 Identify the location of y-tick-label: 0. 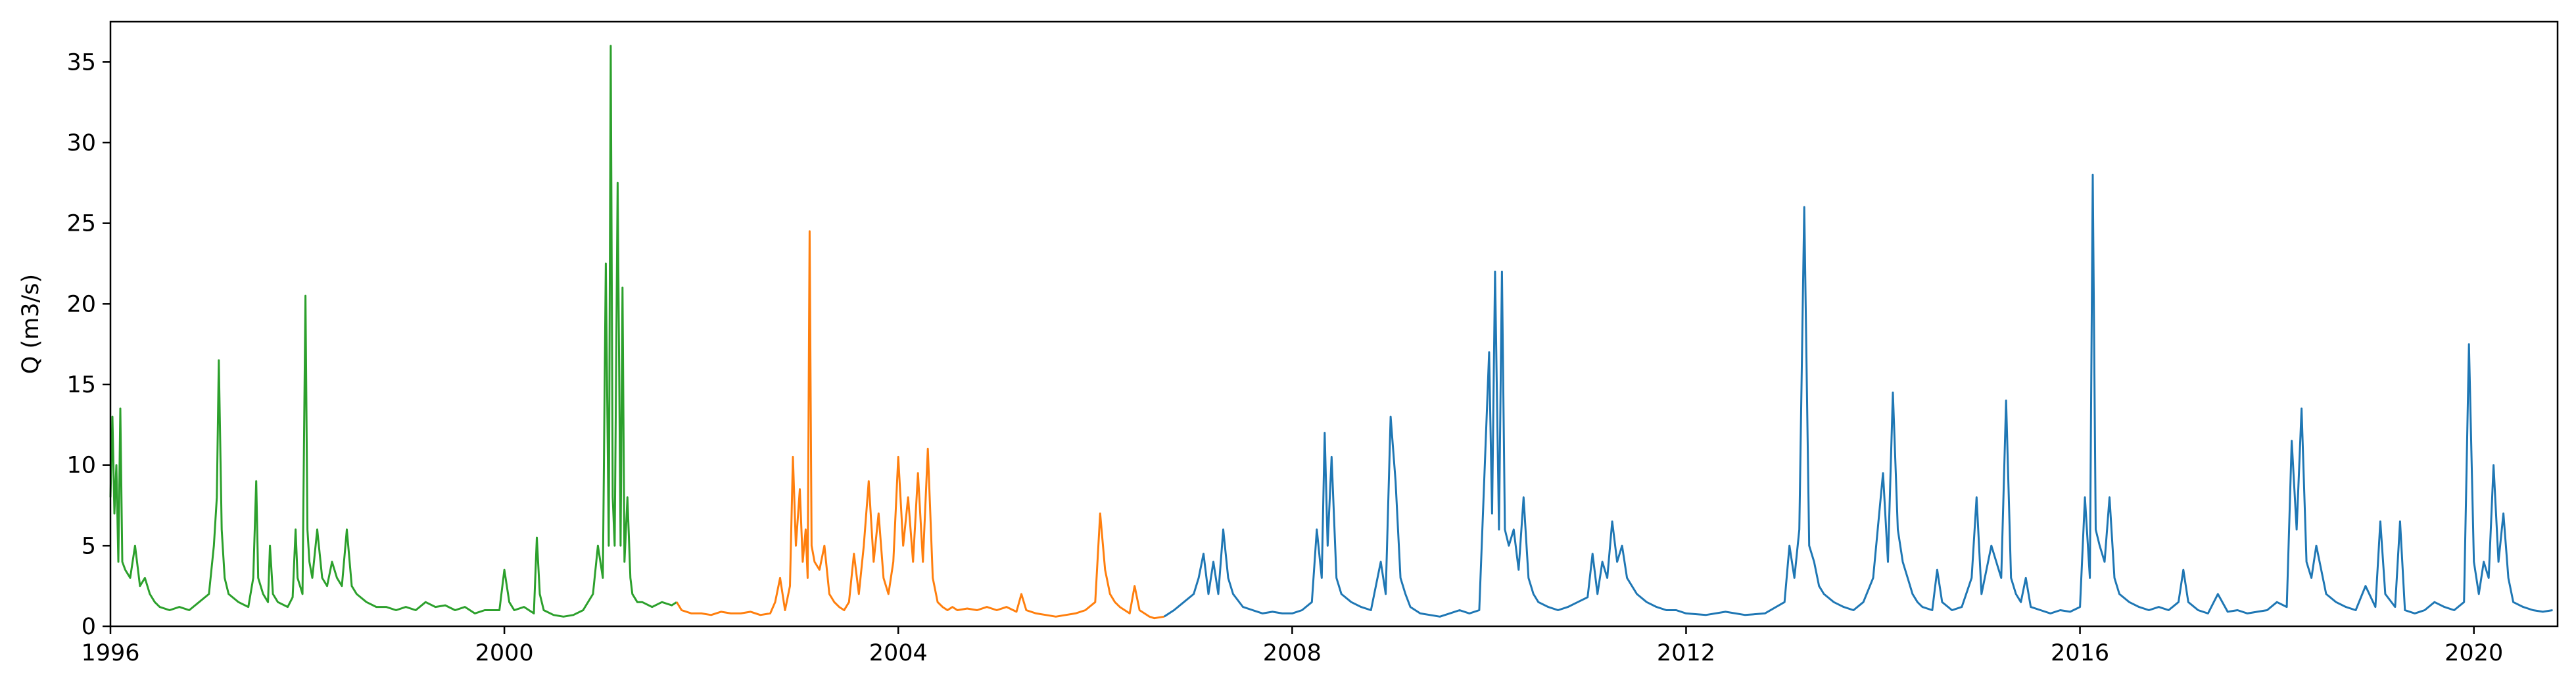
(89, 627).